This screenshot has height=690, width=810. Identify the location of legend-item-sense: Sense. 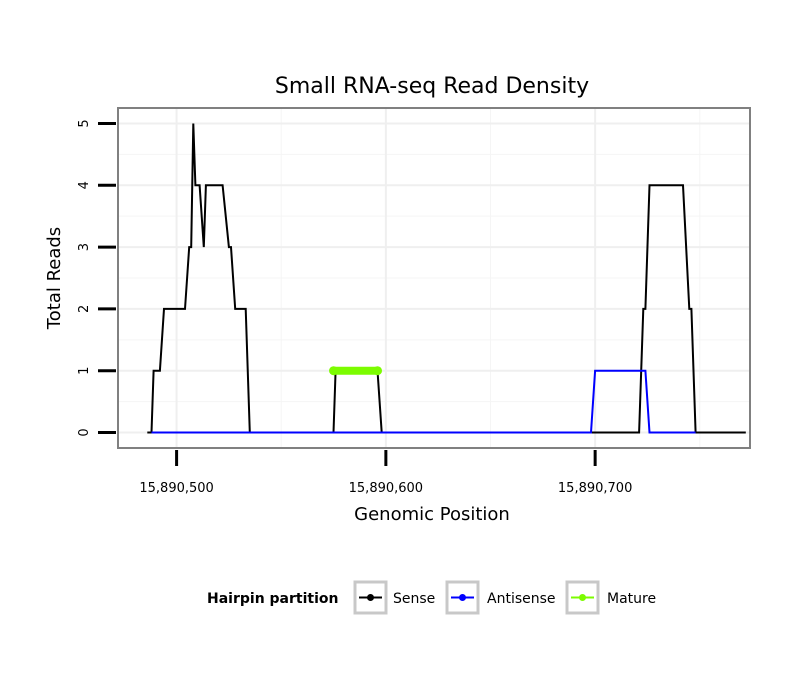
(394, 597).